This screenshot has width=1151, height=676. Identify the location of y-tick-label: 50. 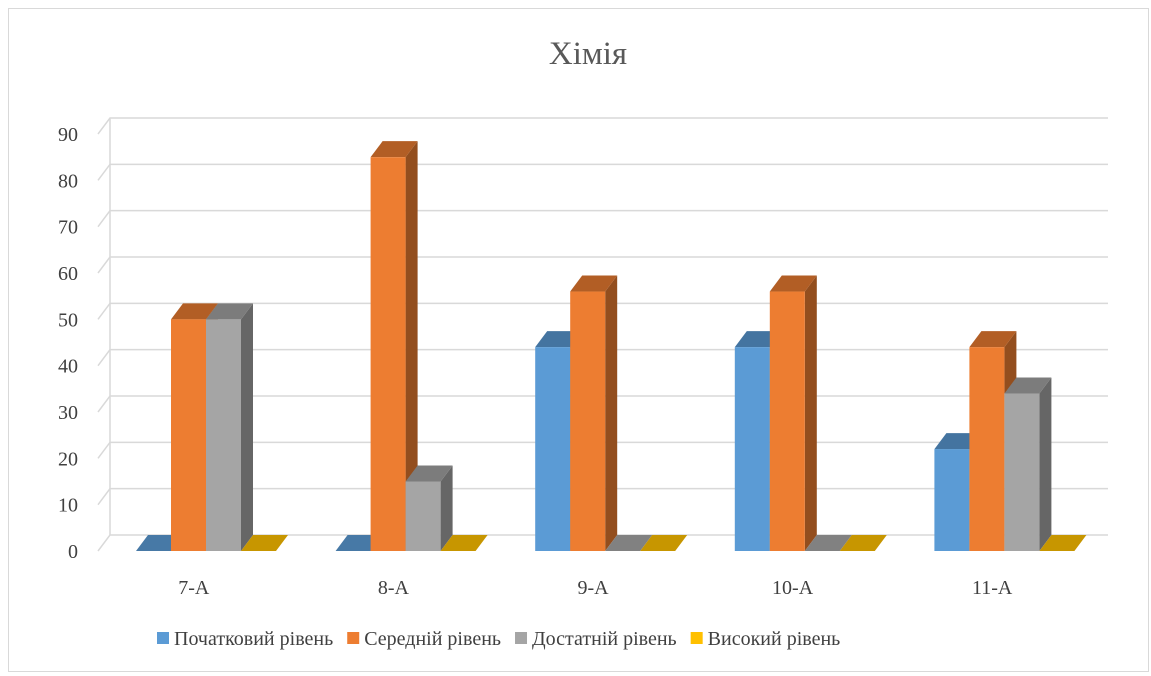
(68, 320).